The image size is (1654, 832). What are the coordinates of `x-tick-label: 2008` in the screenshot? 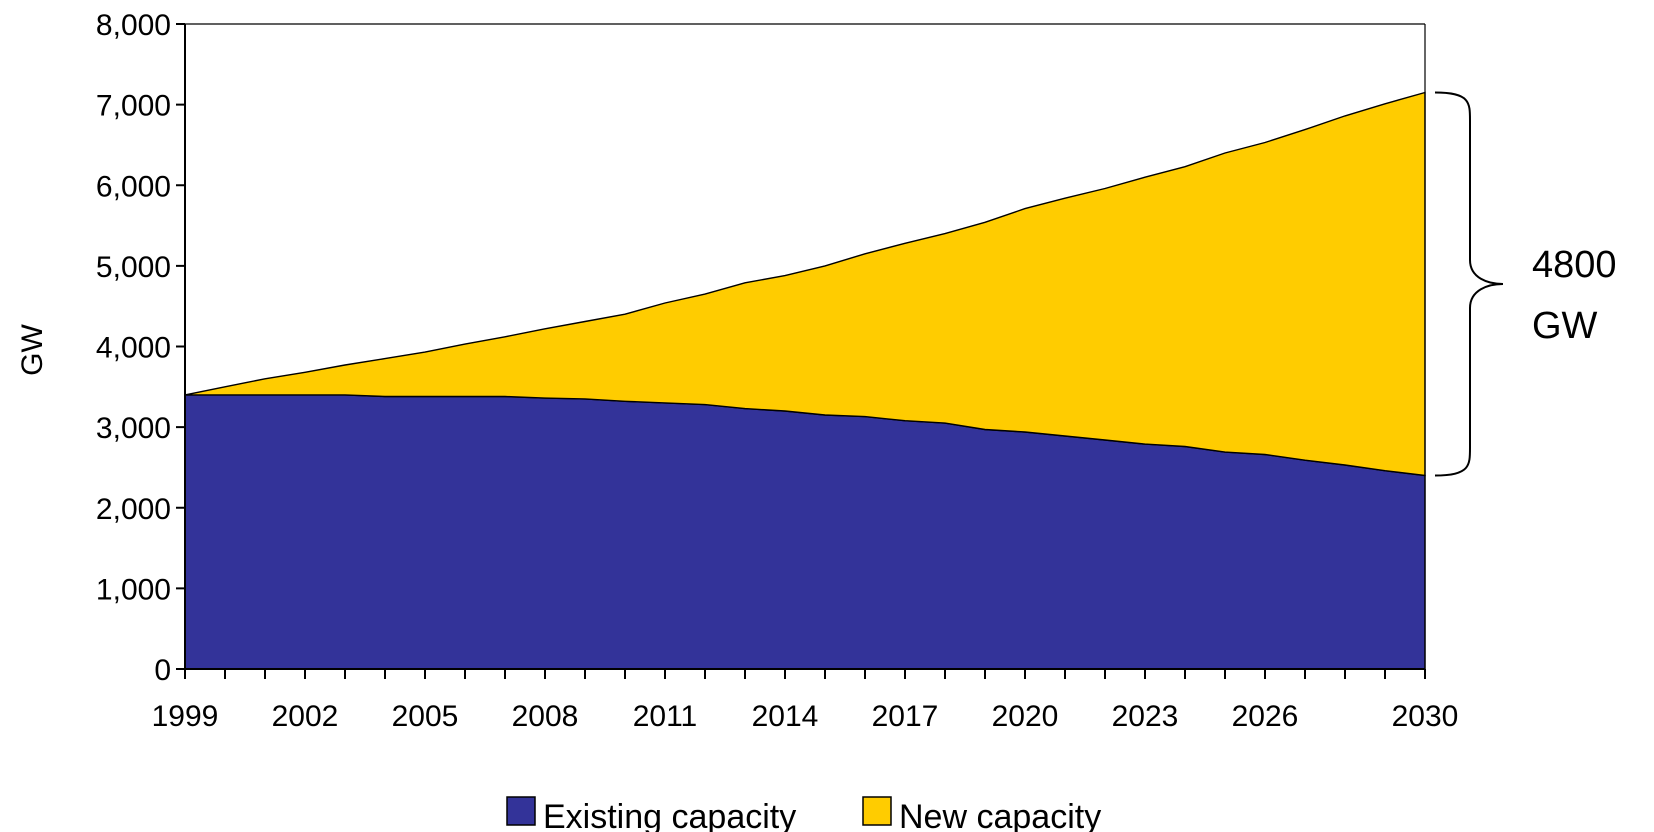 It's located at (545, 716).